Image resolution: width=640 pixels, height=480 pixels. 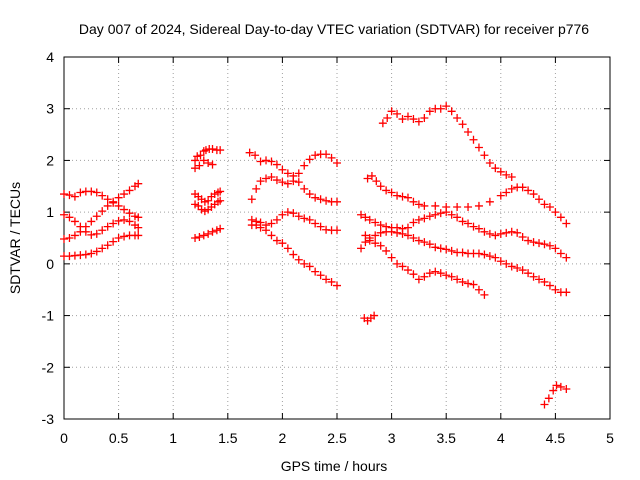 What do you see at coordinates (610, 438) in the screenshot?
I see `x-tick-label: 5` at bounding box center [610, 438].